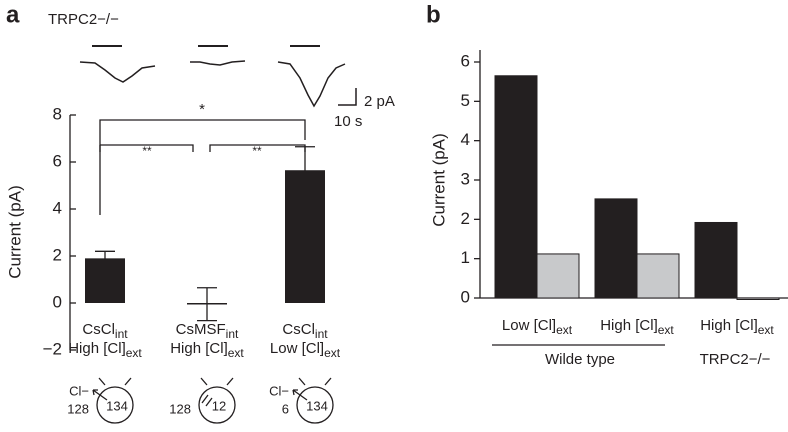 The width and height of the screenshot is (788, 432). What do you see at coordinates (207, 400) in the screenshot?
I see `block` at bounding box center [207, 400].